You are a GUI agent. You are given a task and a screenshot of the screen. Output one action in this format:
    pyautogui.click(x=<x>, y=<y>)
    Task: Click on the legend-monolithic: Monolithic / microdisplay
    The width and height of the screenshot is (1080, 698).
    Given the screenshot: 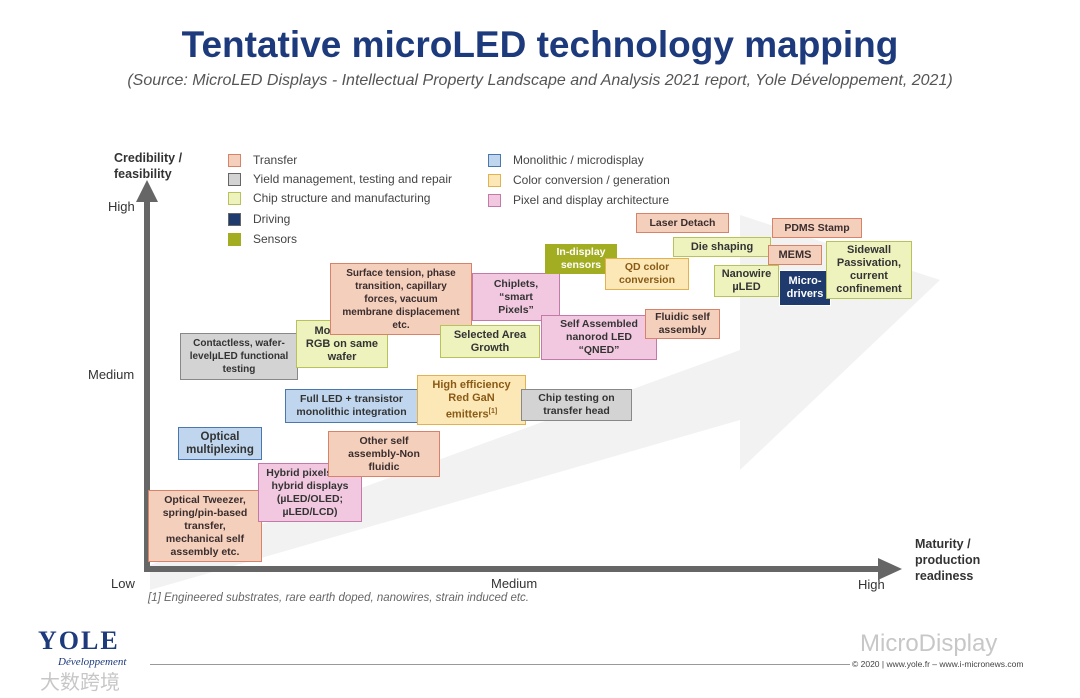 What is the action you would take?
    pyautogui.click(x=566, y=160)
    